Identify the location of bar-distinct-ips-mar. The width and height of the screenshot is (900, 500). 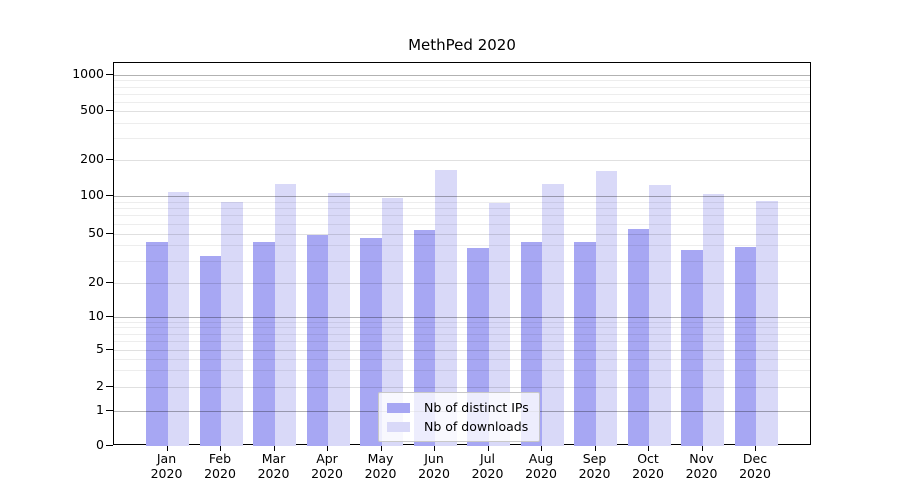
(264, 343).